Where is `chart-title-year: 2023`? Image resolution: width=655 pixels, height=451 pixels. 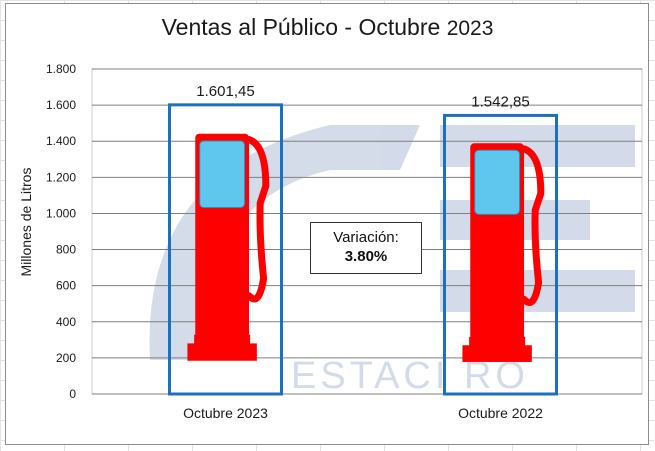
chart-title-year: 2023 is located at coordinates (470, 28).